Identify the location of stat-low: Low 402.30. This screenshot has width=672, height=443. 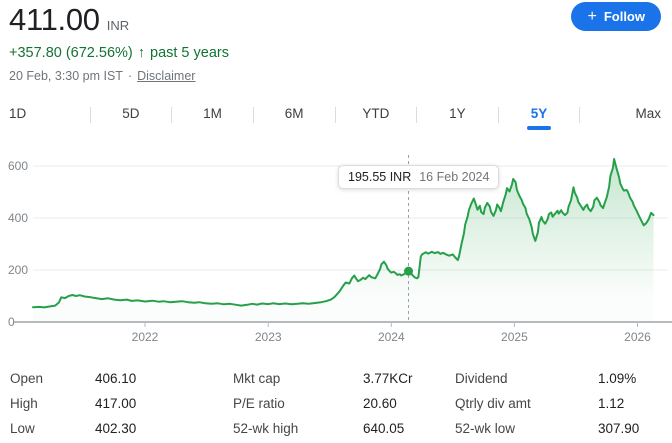
(117, 428).